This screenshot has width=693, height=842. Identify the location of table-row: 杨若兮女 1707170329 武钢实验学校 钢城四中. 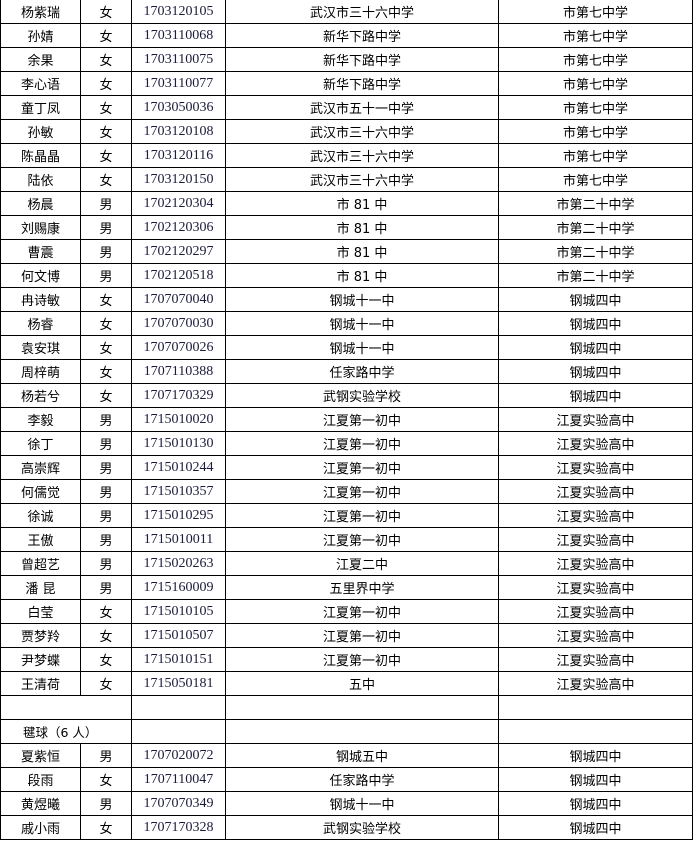
(346, 395).